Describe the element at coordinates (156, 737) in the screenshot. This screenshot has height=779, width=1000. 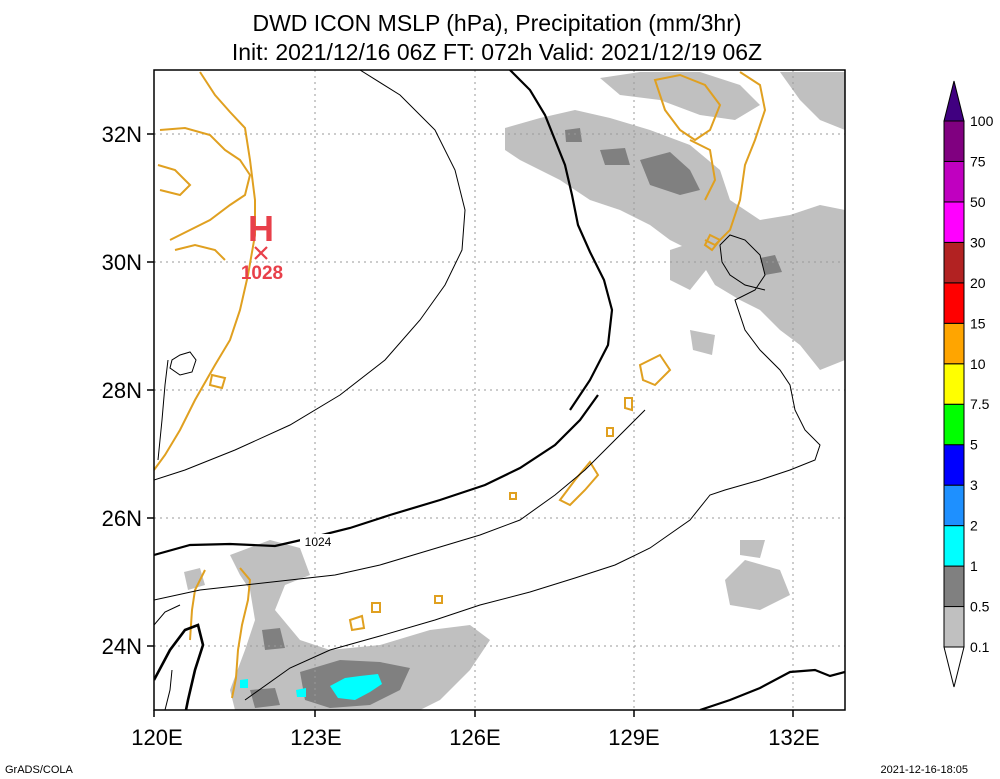
I see `x-tick-label: 120E` at that location.